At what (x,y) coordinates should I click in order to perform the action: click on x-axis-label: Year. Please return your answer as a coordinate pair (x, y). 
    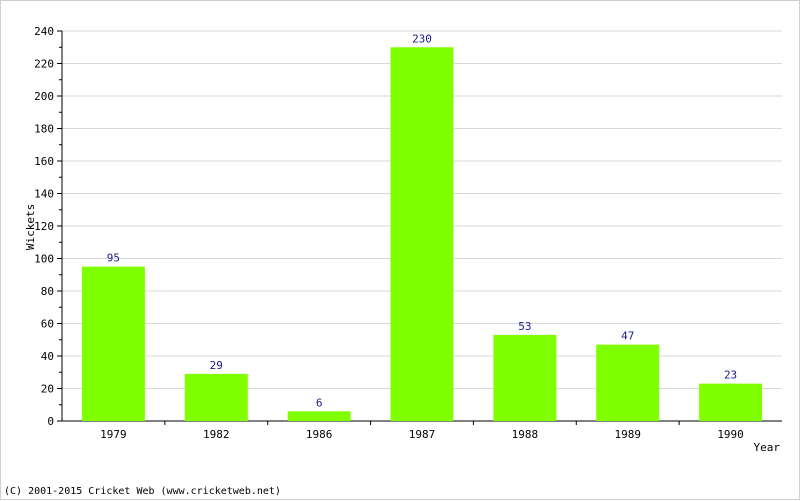
    Looking at the image, I should click on (767, 447).